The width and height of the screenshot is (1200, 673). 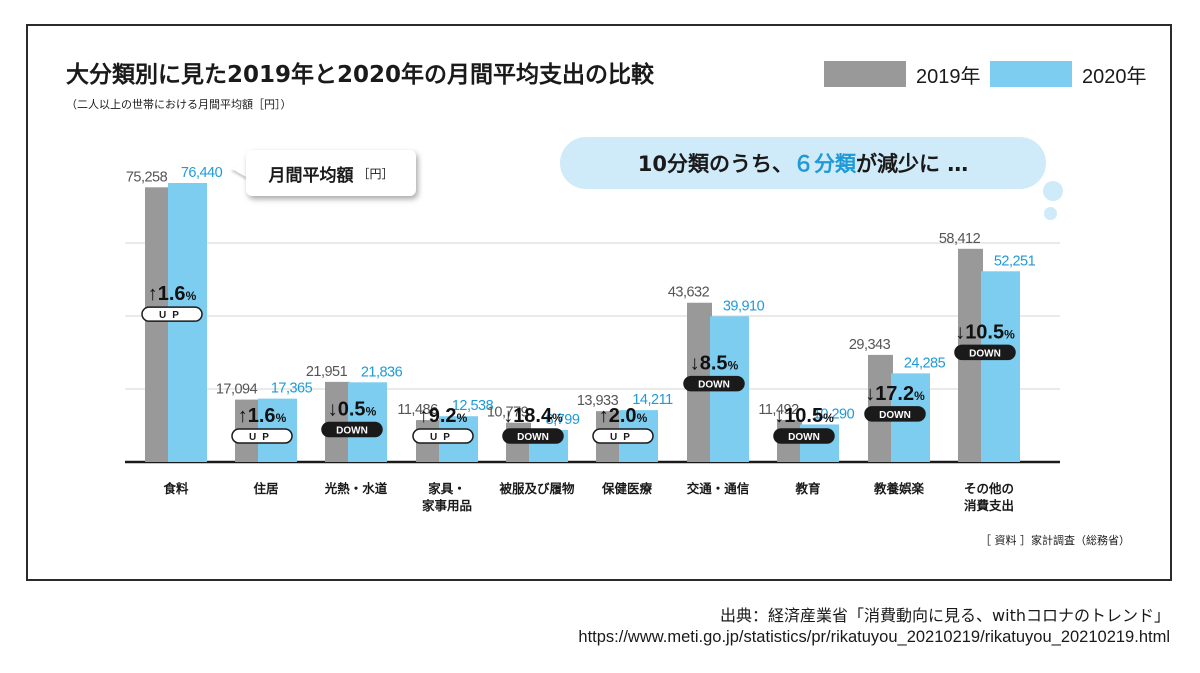 I want to click on value-label-2019: 11,486, so click(x=417, y=410).